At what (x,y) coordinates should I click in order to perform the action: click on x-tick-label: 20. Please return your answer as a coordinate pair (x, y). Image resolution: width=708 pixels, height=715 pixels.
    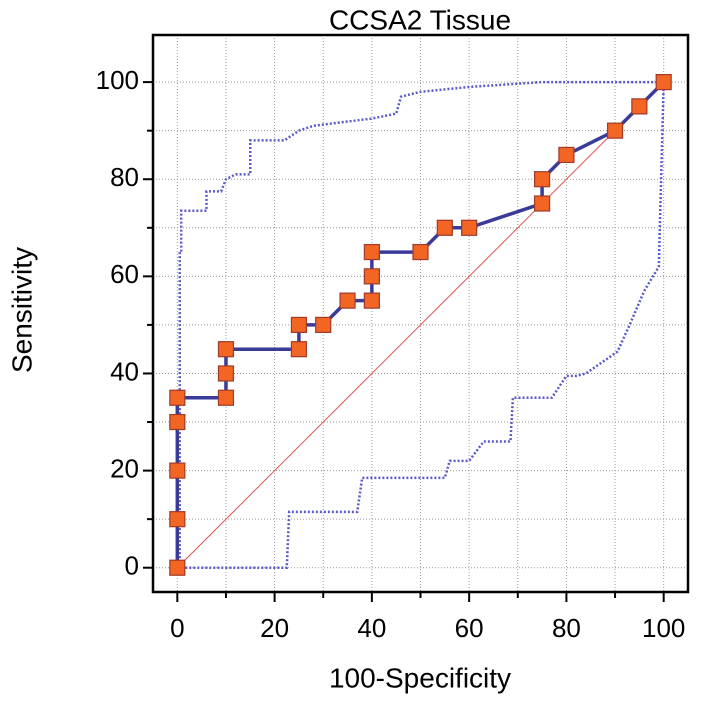
    Looking at the image, I should click on (274, 628).